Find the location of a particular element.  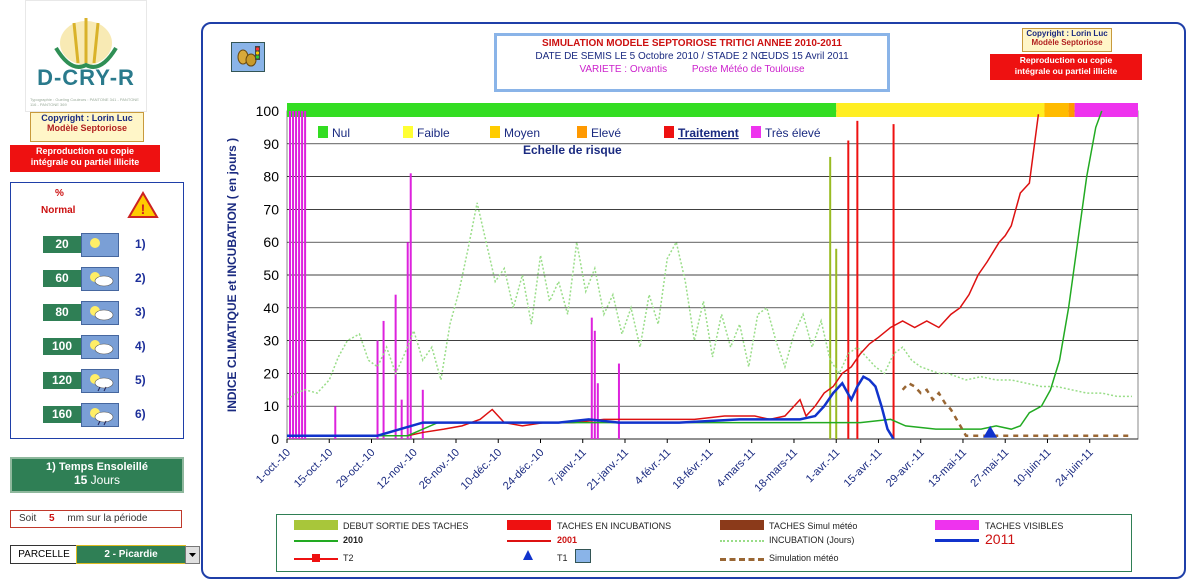

y-tick-label: 30 is located at coordinates (271, 341).